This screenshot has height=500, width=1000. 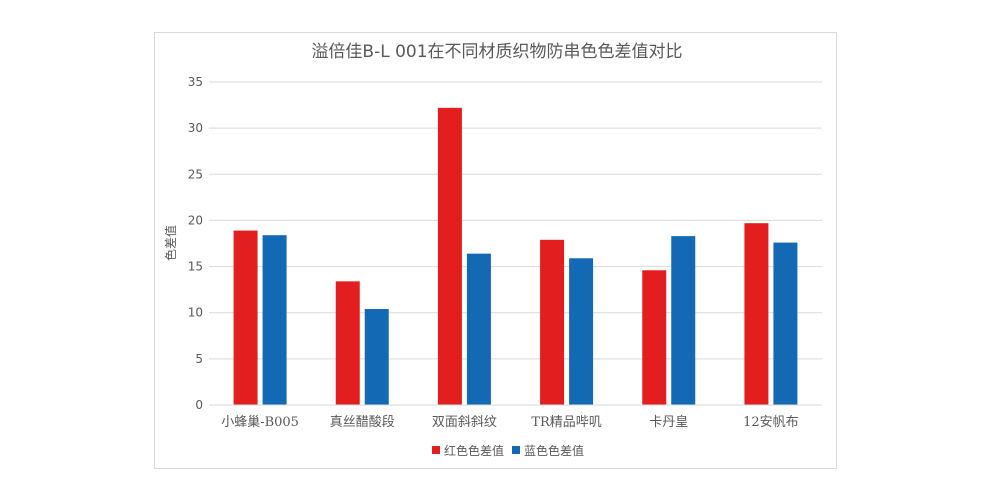 I want to click on x-category-label: 小蜂巢-B005, so click(x=260, y=422).